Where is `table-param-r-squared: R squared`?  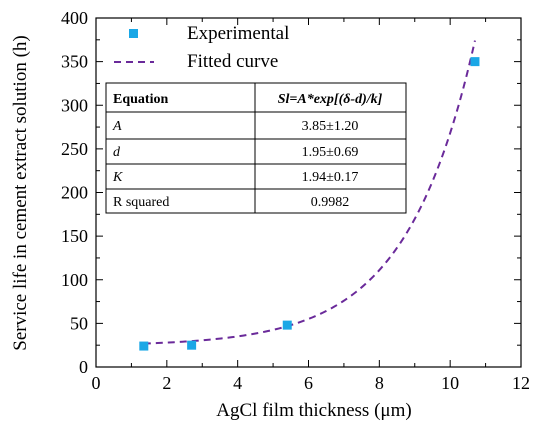 table-param-r-squared: R squared is located at coordinates (141, 202).